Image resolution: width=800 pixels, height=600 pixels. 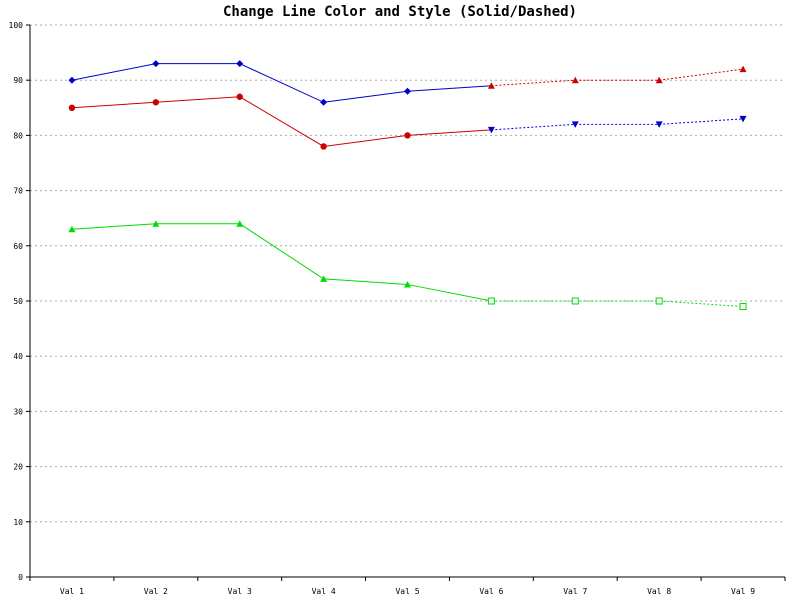 I want to click on y-tick-label: 0, so click(x=20, y=577).